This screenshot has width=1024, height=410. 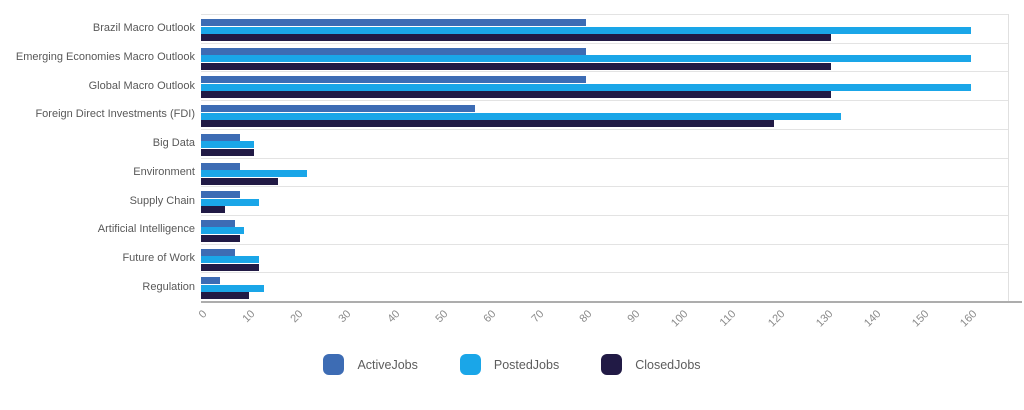 I want to click on category-label: Artificial Intelligence, so click(x=146, y=229).